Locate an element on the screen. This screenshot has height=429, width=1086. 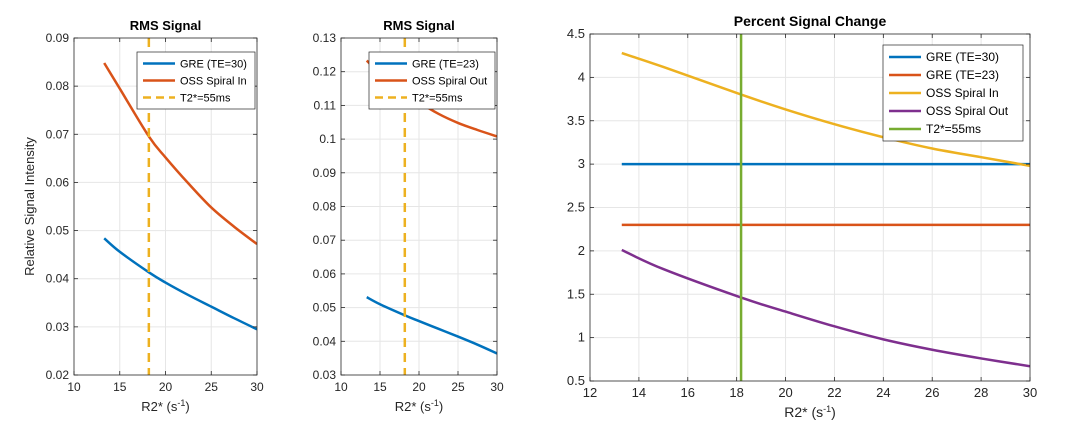
data-layer is located at coordinates (180, 206).